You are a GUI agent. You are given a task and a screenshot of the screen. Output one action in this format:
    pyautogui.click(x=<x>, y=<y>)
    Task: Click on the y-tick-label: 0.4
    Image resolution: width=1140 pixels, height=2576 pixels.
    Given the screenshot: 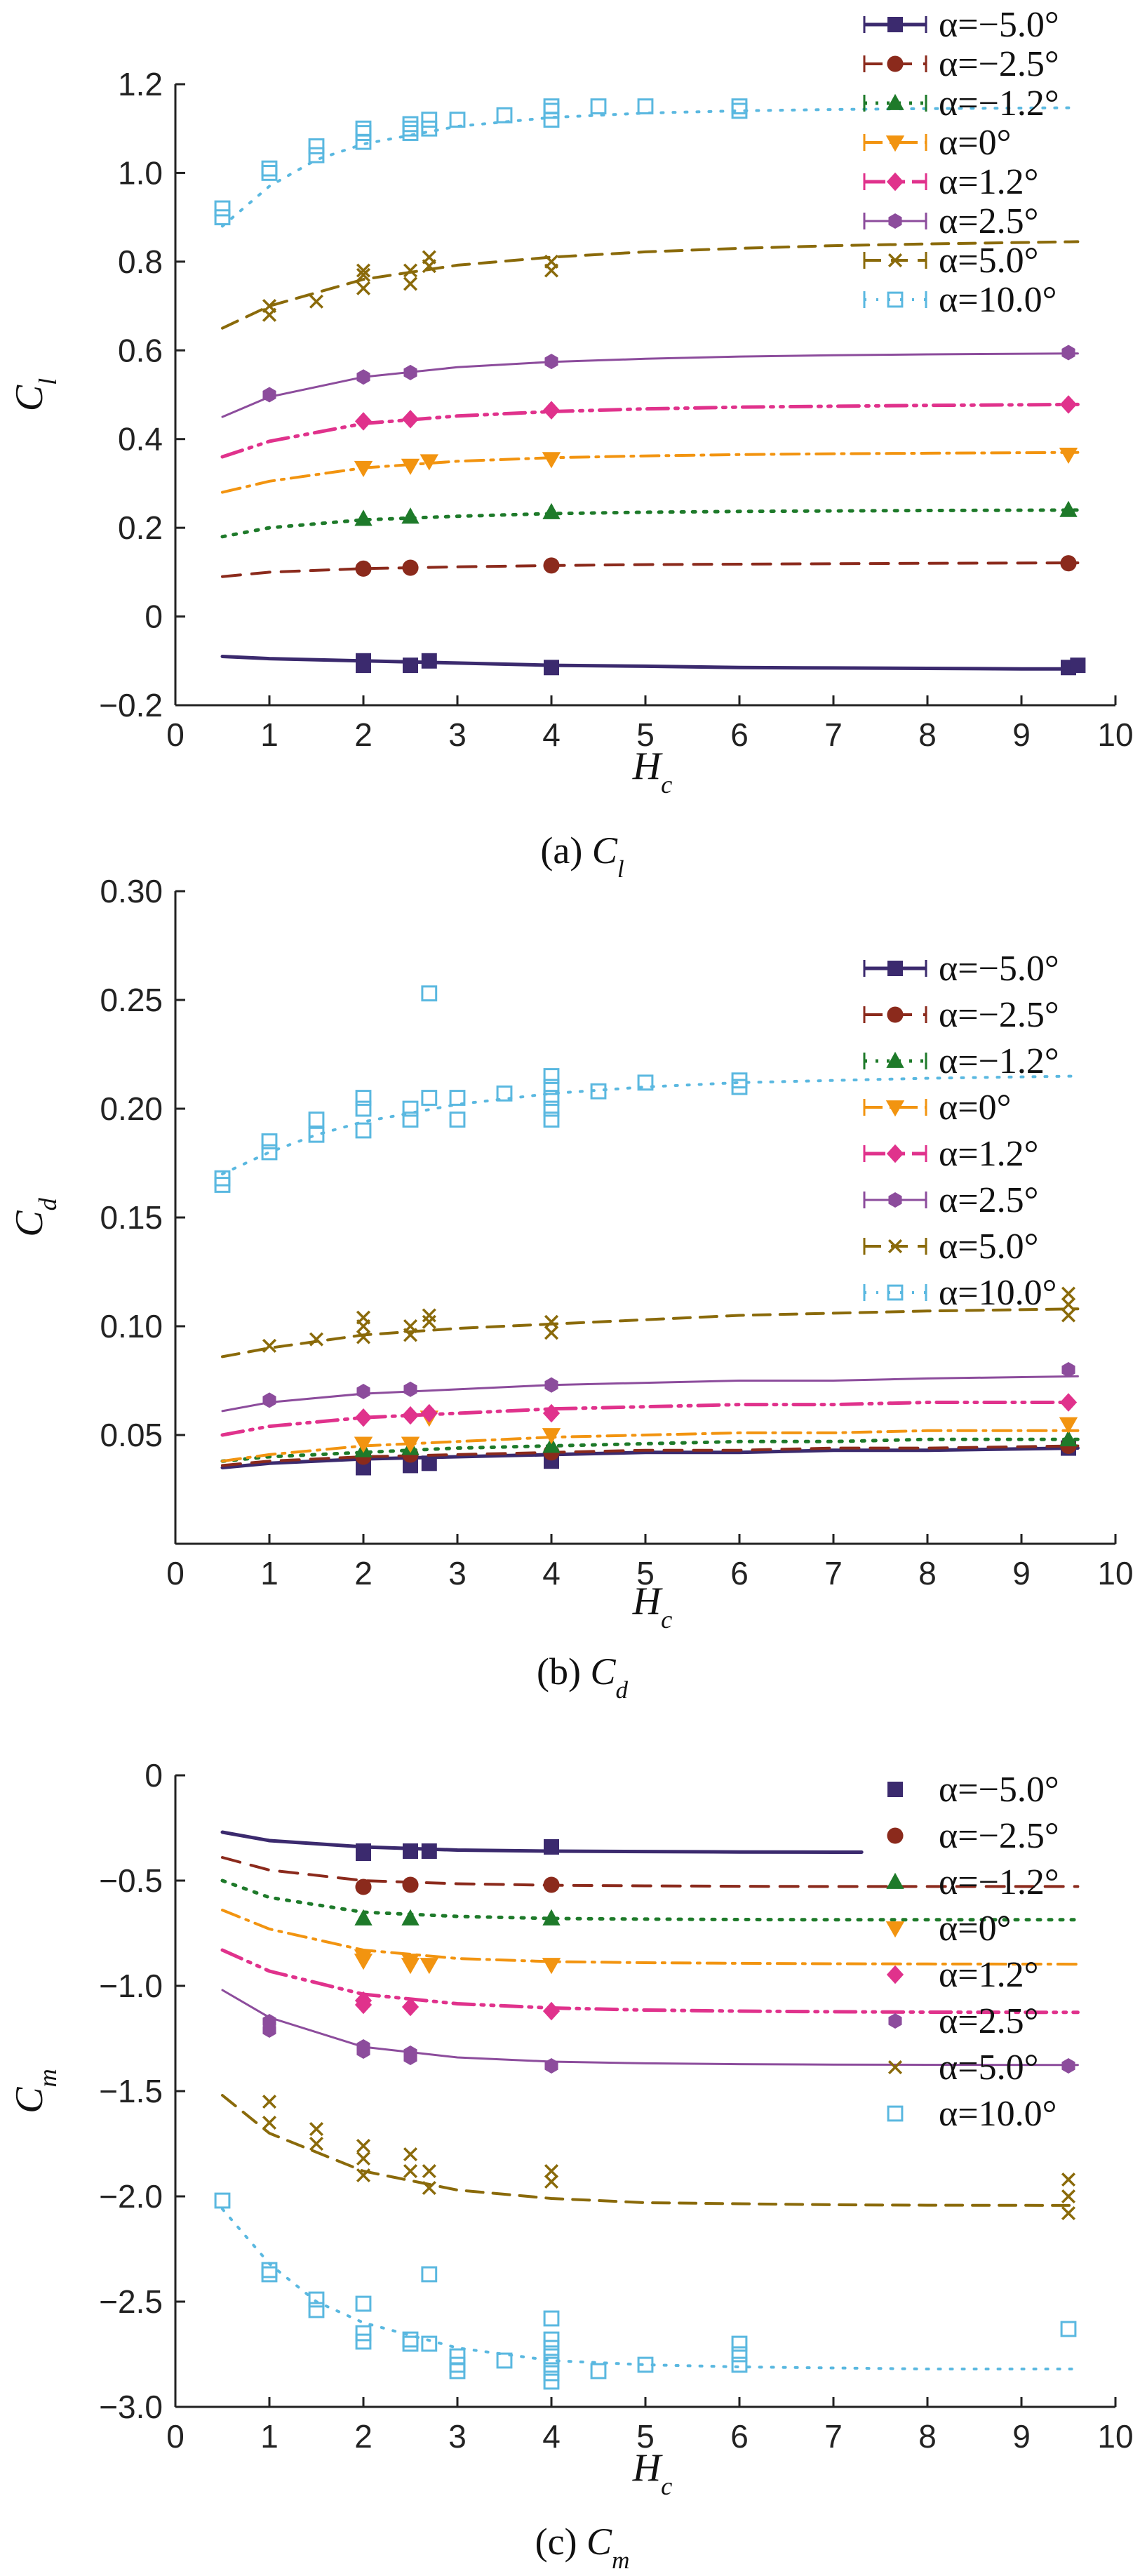 What is the action you would take?
    pyautogui.click(x=141, y=439)
    